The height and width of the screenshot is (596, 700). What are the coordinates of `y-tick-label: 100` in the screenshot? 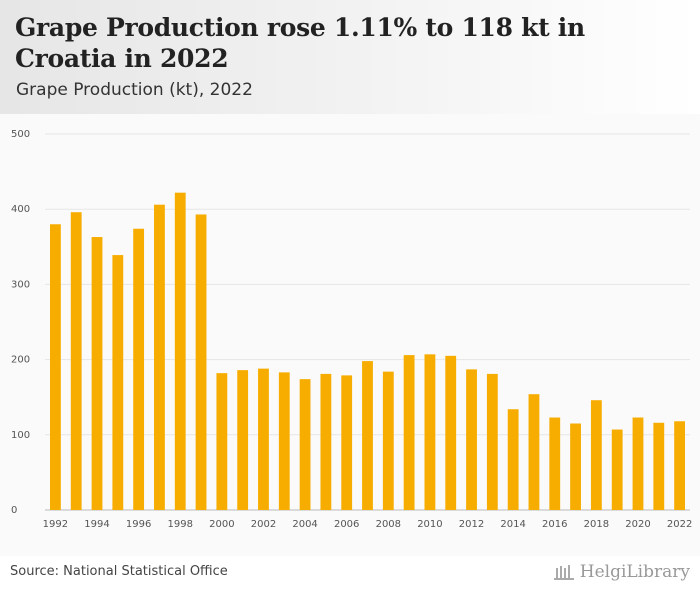 It's located at (20, 435).